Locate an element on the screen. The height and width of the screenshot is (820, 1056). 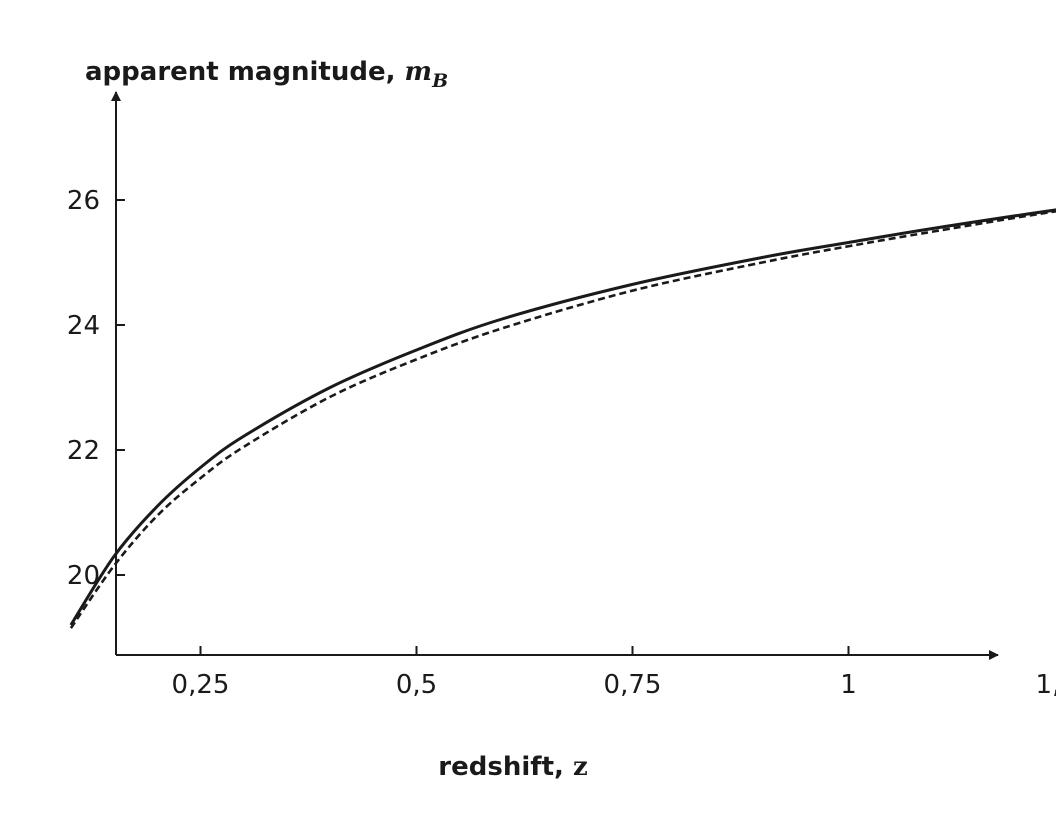
y-tick-label: 22 is located at coordinates (83, 451).